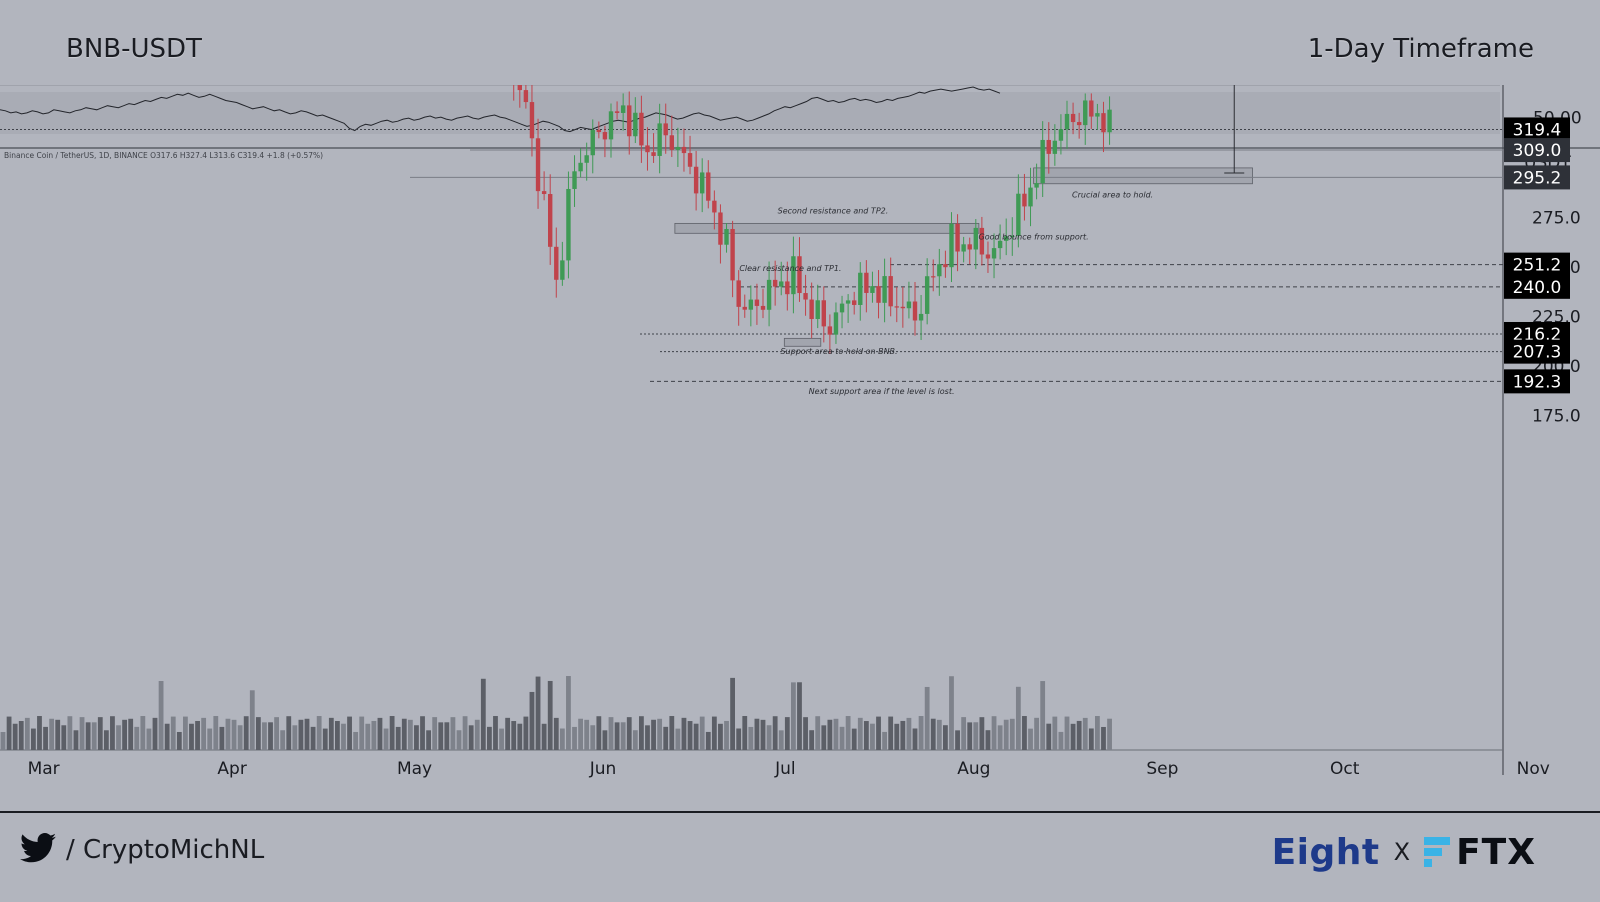  What do you see at coordinates (165, 850) in the screenshot?
I see `author-handle: / CryptoMichNL` at bounding box center [165, 850].